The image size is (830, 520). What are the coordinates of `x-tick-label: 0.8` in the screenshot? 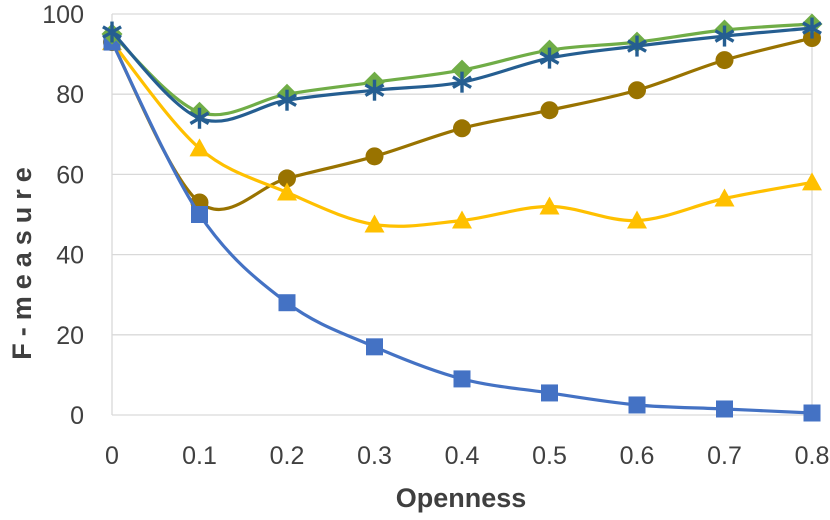 It's located at (812, 456).